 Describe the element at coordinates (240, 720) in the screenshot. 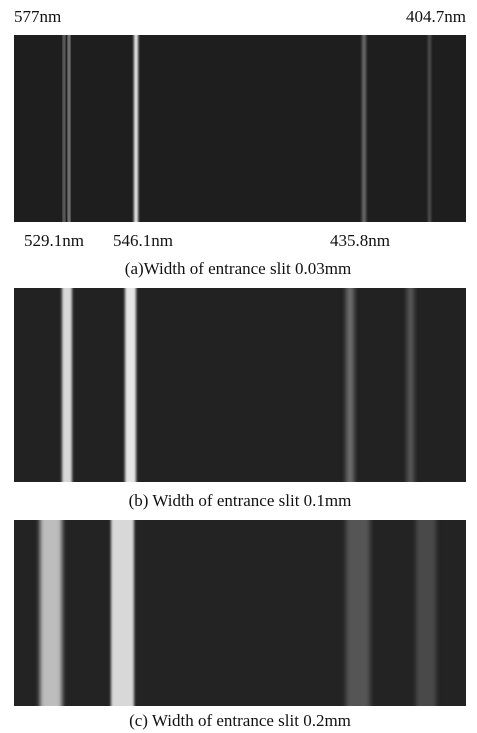

I see `caption: (c) Width of entrance slit 0.2mm` at that location.